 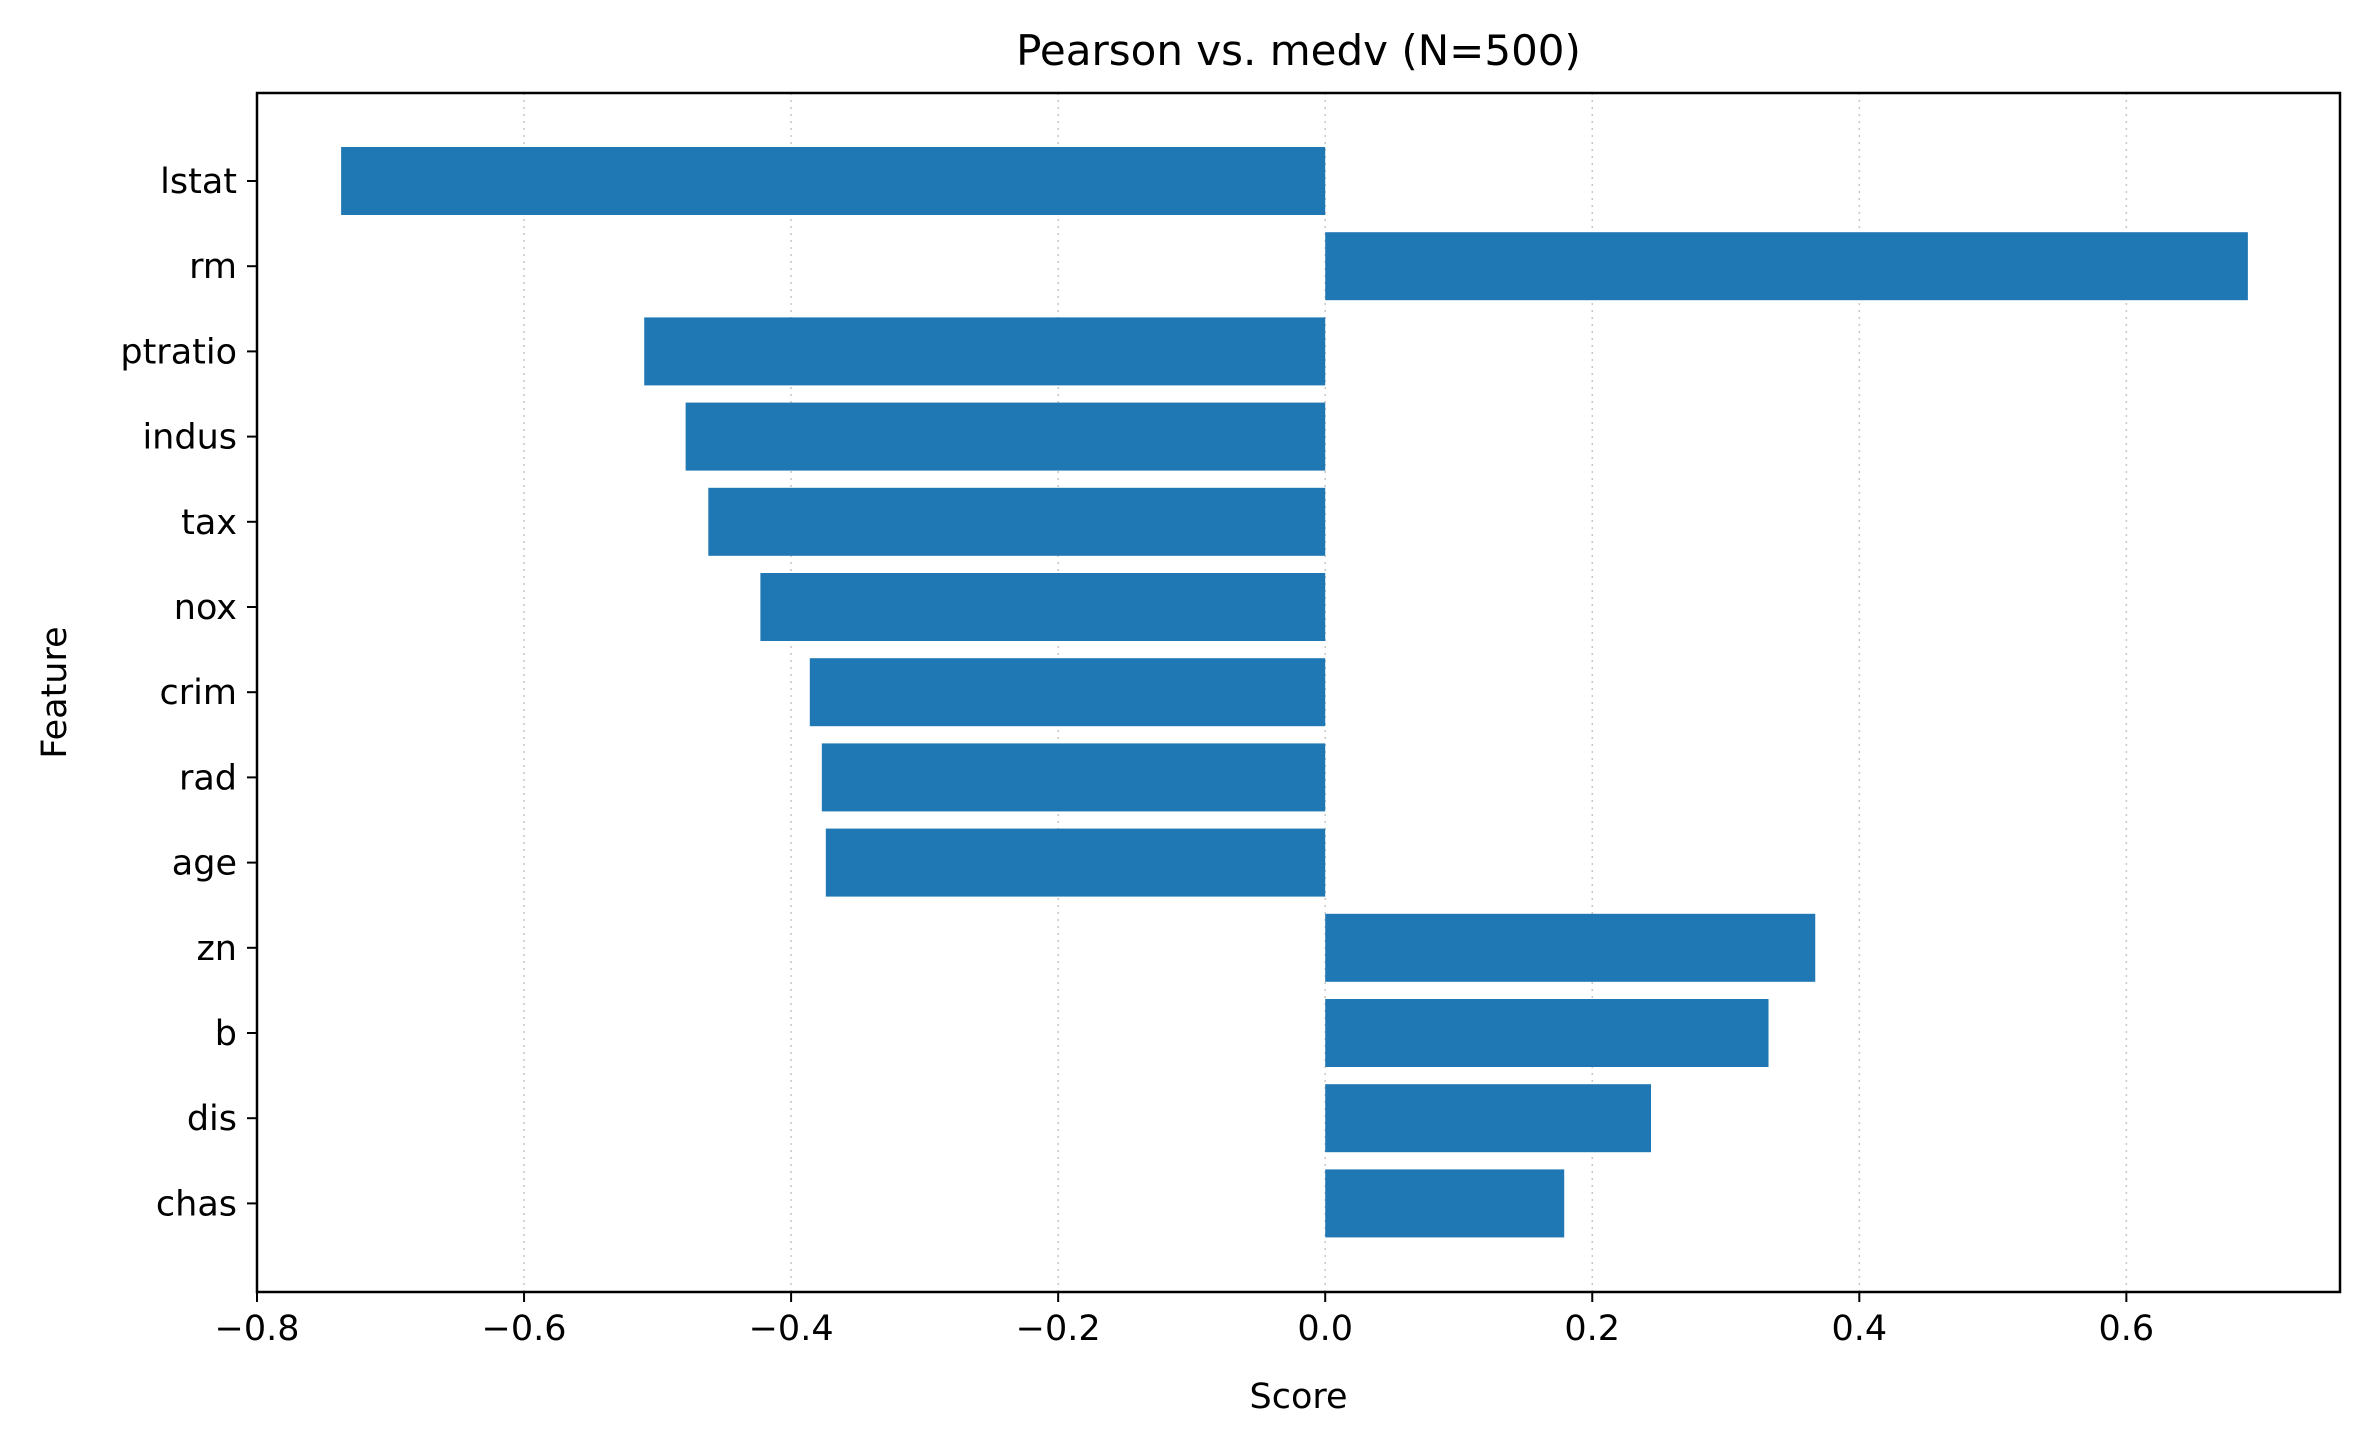 I want to click on y-axis-title: Feature, so click(x=55, y=692).